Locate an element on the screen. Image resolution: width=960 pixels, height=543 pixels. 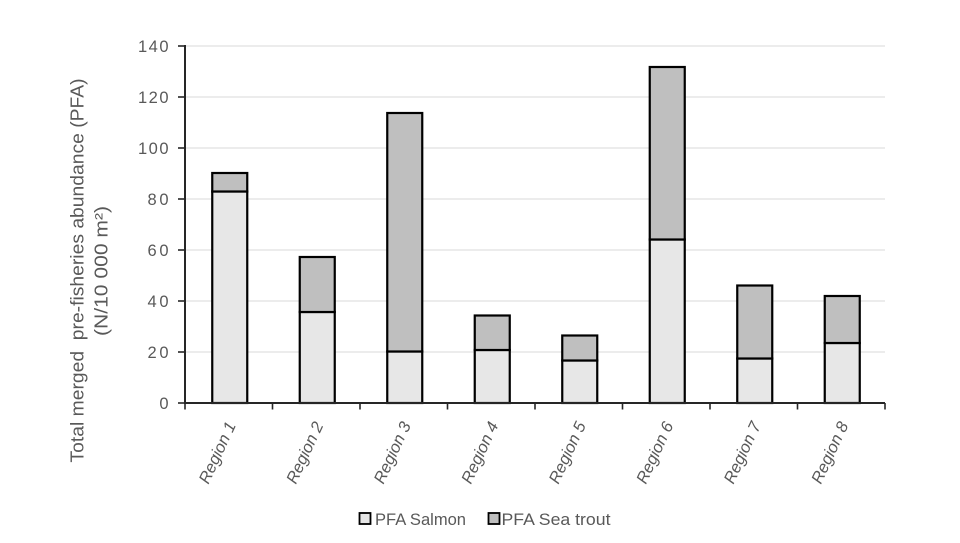
svg-text: 120 is located at coordinates (153, 98).